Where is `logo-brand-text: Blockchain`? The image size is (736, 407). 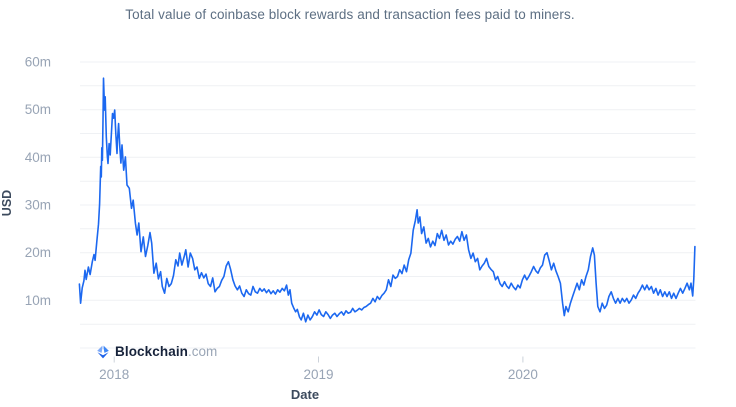
logo-brand-text: Blockchain is located at coordinates (152, 351).